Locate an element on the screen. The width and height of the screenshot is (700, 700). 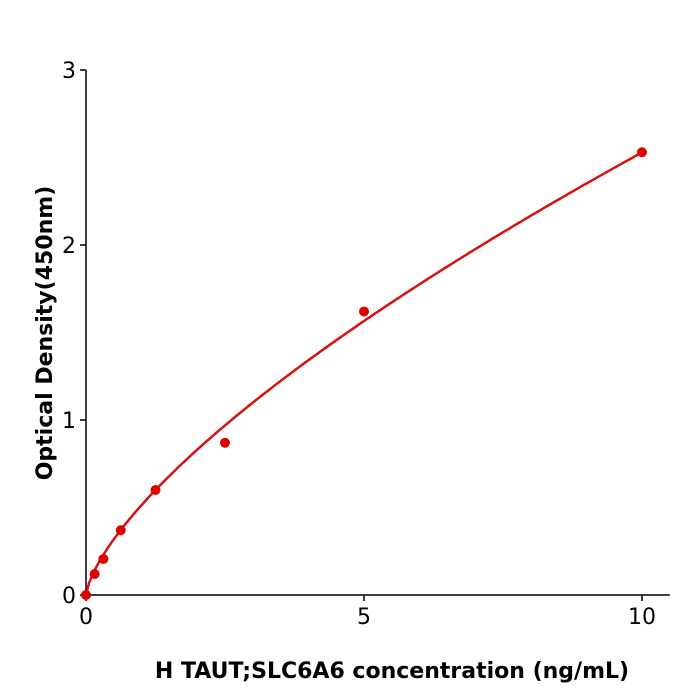
y-tick-label: 2 is located at coordinates (69, 246).